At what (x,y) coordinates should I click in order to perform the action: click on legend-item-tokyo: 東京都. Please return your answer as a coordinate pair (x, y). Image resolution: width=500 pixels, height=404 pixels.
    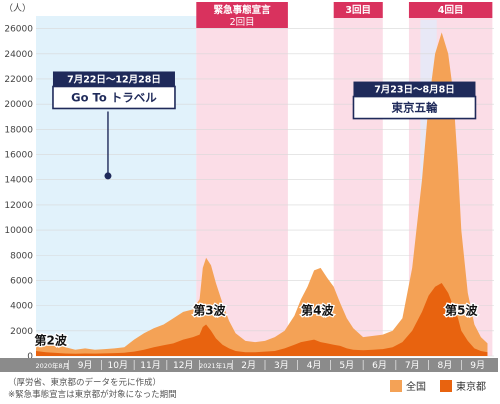
    Looking at the image, I should click on (463, 385).